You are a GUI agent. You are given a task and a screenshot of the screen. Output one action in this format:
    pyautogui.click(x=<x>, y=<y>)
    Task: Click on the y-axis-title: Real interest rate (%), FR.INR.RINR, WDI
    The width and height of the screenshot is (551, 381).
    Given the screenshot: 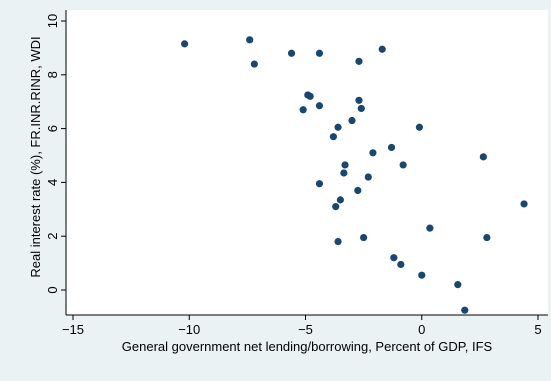 What is the action you would take?
    pyautogui.click(x=35, y=156)
    